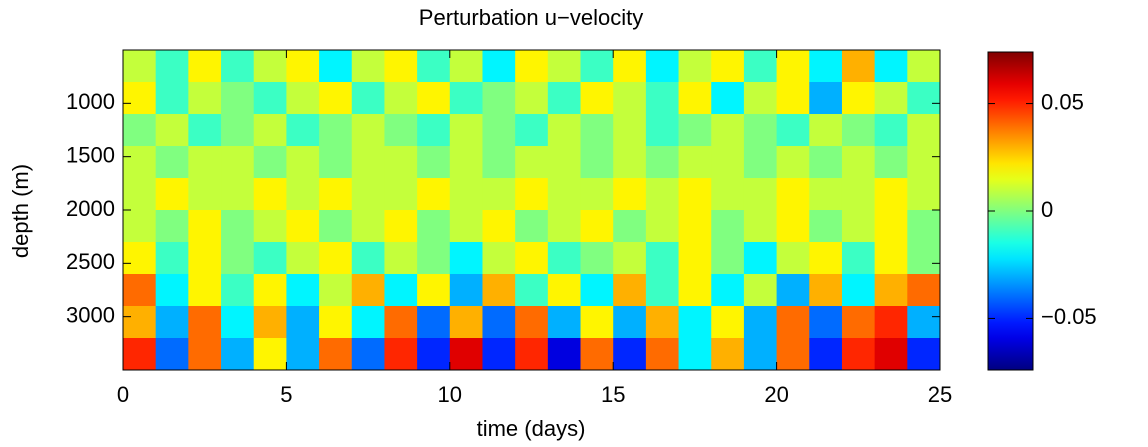 Image resolution: width=1148 pixels, height=447 pixels. What do you see at coordinates (90, 101) in the screenshot?
I see `y-tick-label: 1000` at bounding box center [90, 101].